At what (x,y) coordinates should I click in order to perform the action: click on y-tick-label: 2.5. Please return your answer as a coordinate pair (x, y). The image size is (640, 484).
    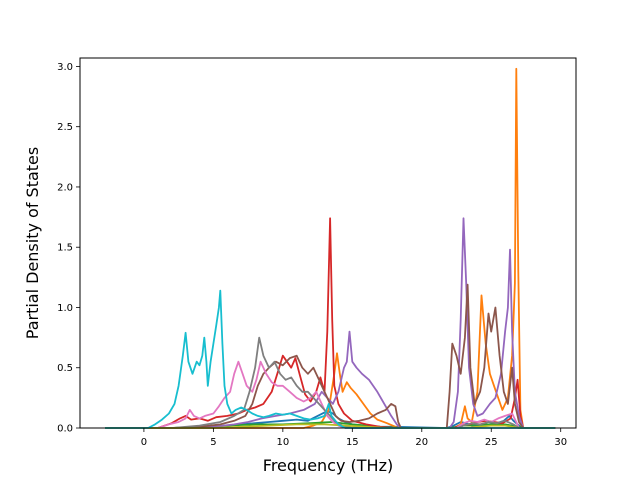
    Looking at the image, I should click on (65, 127).